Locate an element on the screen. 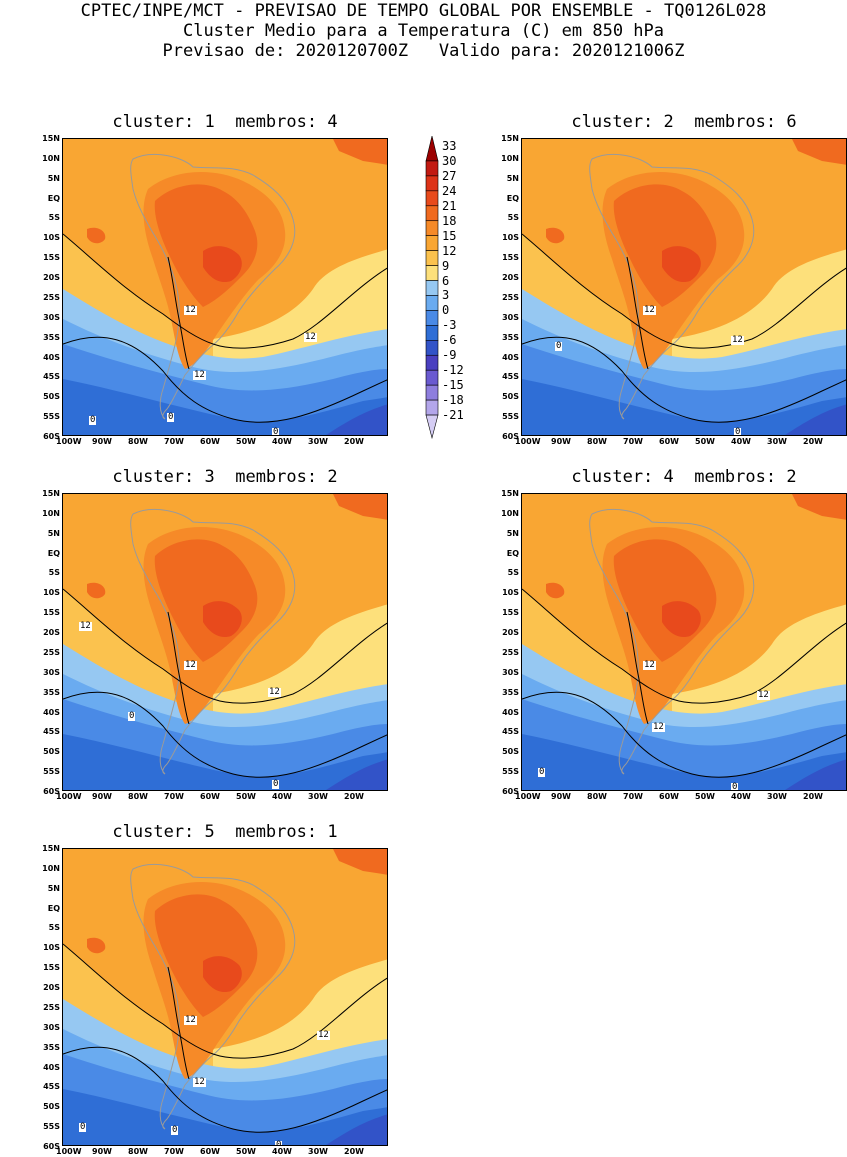 The height and width of the screenshot is (1157, 847). panel-title: cluster: 2 membros: 6 is located at coordinates (684, 122).